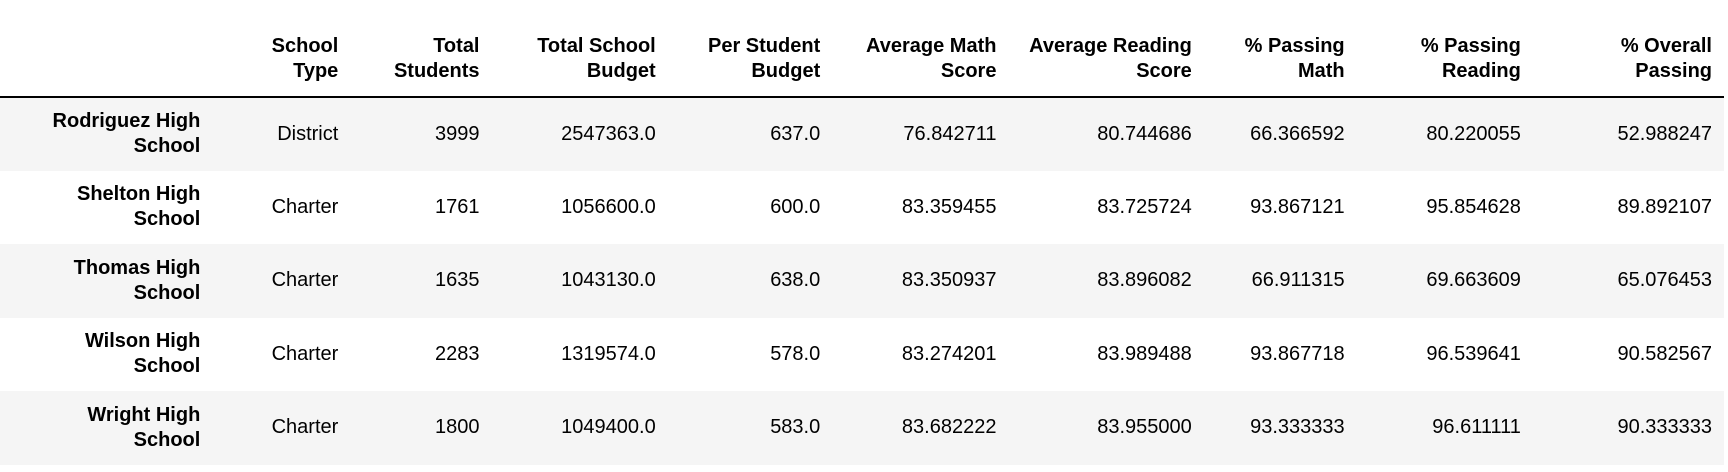 The image size is (1728, 472). I want to click on table-cell: 65.076453, so click(1664, 280).